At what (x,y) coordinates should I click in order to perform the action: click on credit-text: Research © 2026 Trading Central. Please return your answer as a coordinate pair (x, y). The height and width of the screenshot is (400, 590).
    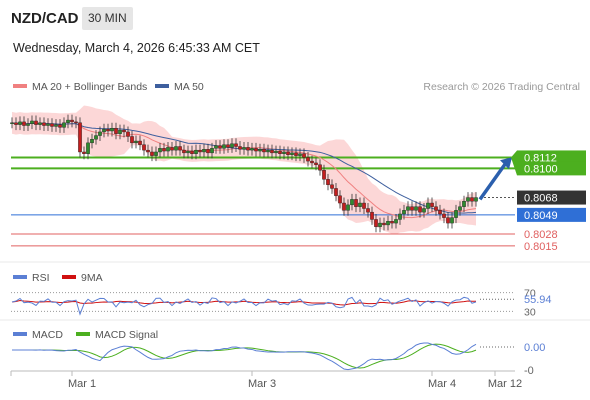
    Looking at the image, I should click on (501, 87).